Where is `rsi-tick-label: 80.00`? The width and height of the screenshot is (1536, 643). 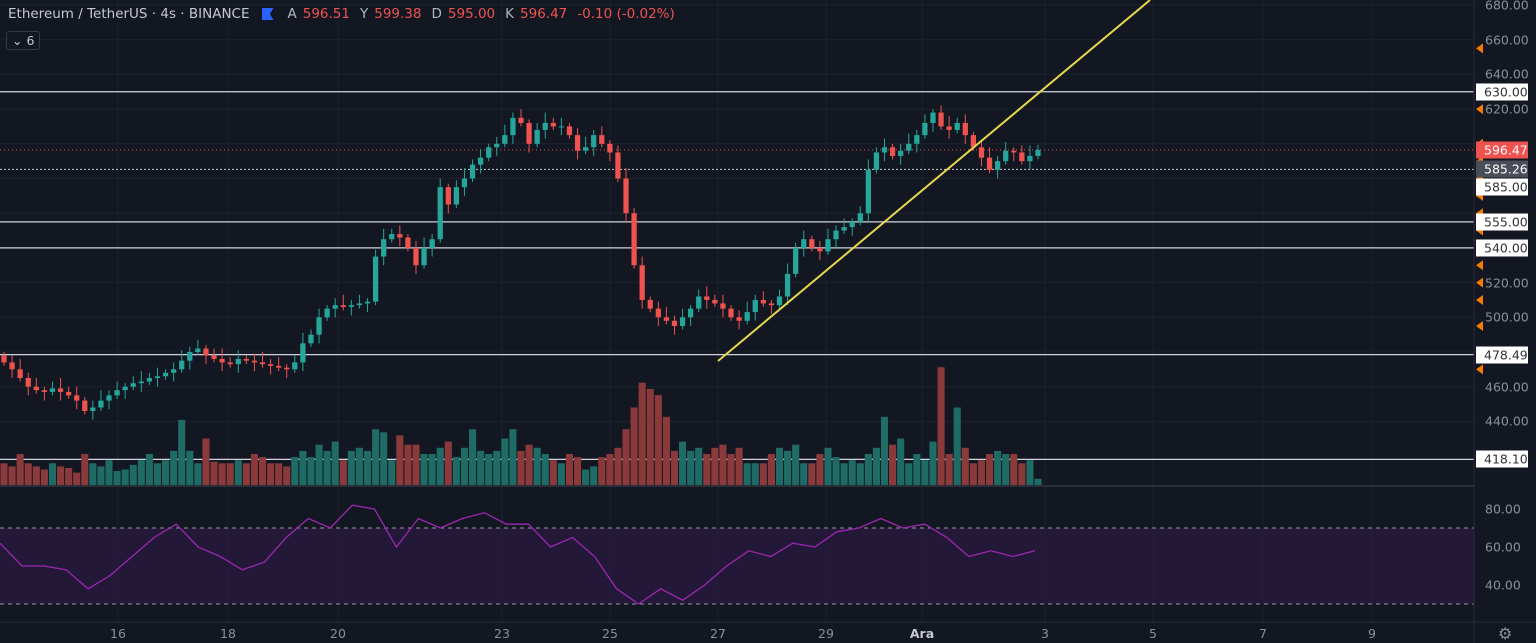
rsi-tick-label: 80.00 is located at coordinates (1503, 509).